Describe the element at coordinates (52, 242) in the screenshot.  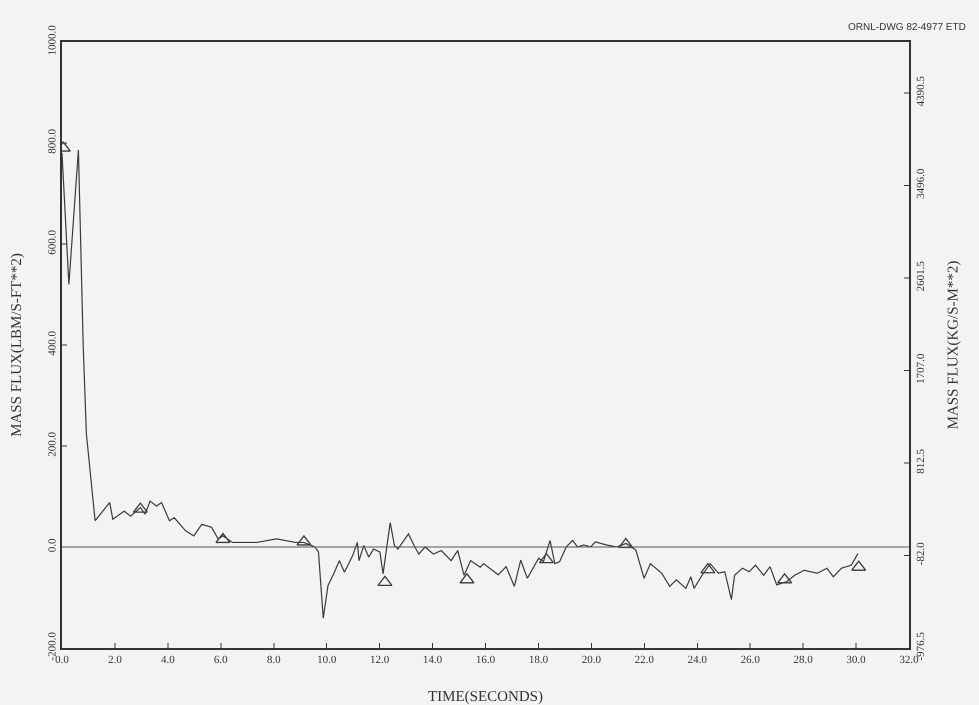
I see `y-tick-label: 600.0` at that location.